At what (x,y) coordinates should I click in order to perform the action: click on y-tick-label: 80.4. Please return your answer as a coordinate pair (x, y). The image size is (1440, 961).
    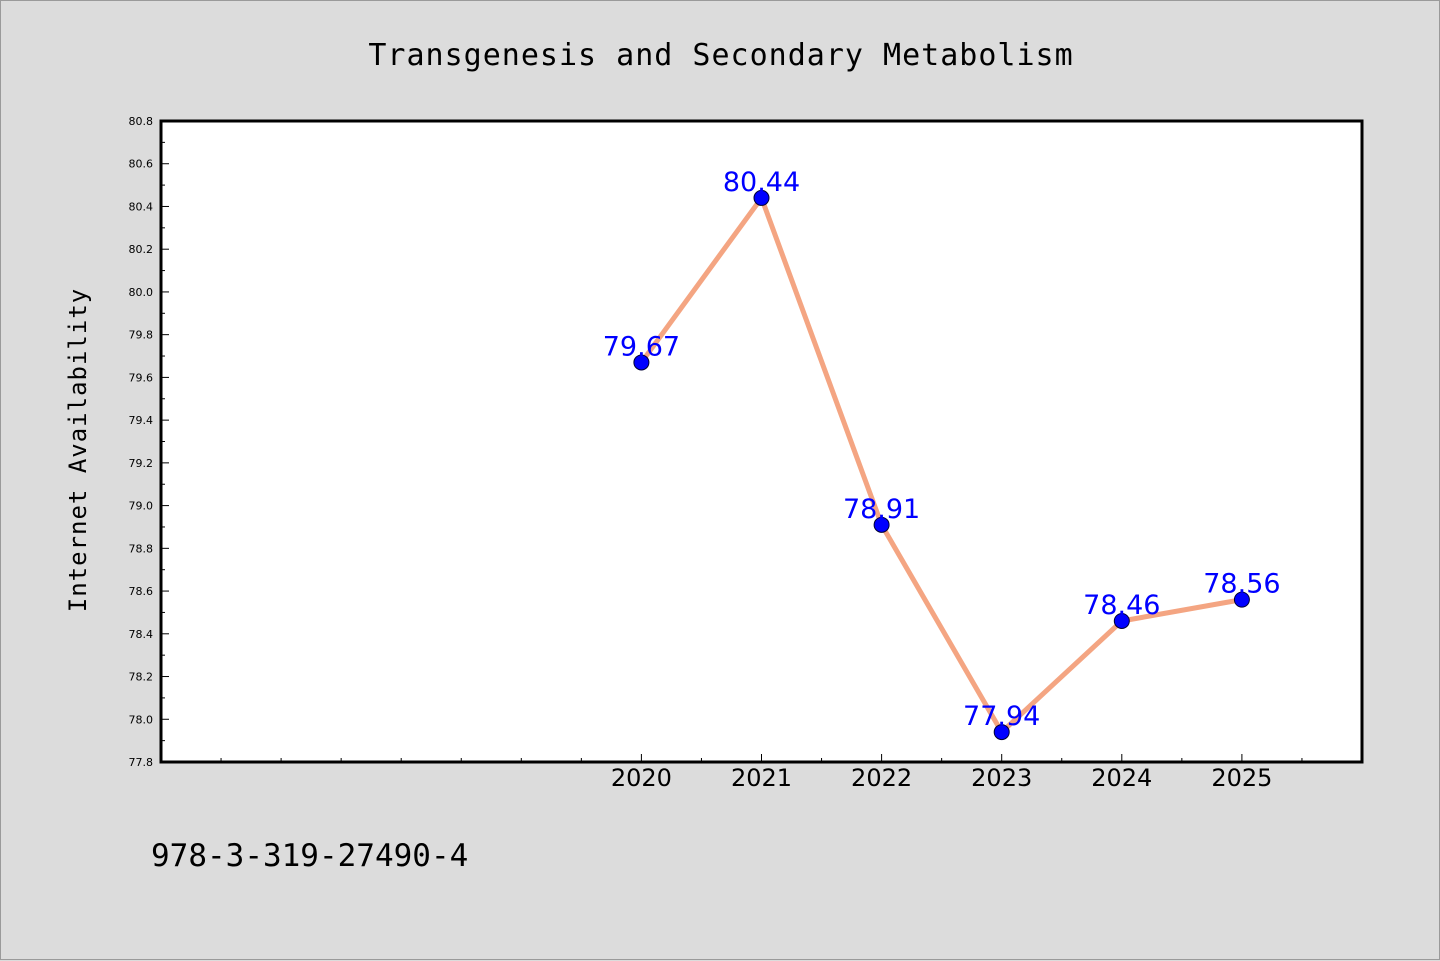
    Looking at the image, I should click on (141, 206).